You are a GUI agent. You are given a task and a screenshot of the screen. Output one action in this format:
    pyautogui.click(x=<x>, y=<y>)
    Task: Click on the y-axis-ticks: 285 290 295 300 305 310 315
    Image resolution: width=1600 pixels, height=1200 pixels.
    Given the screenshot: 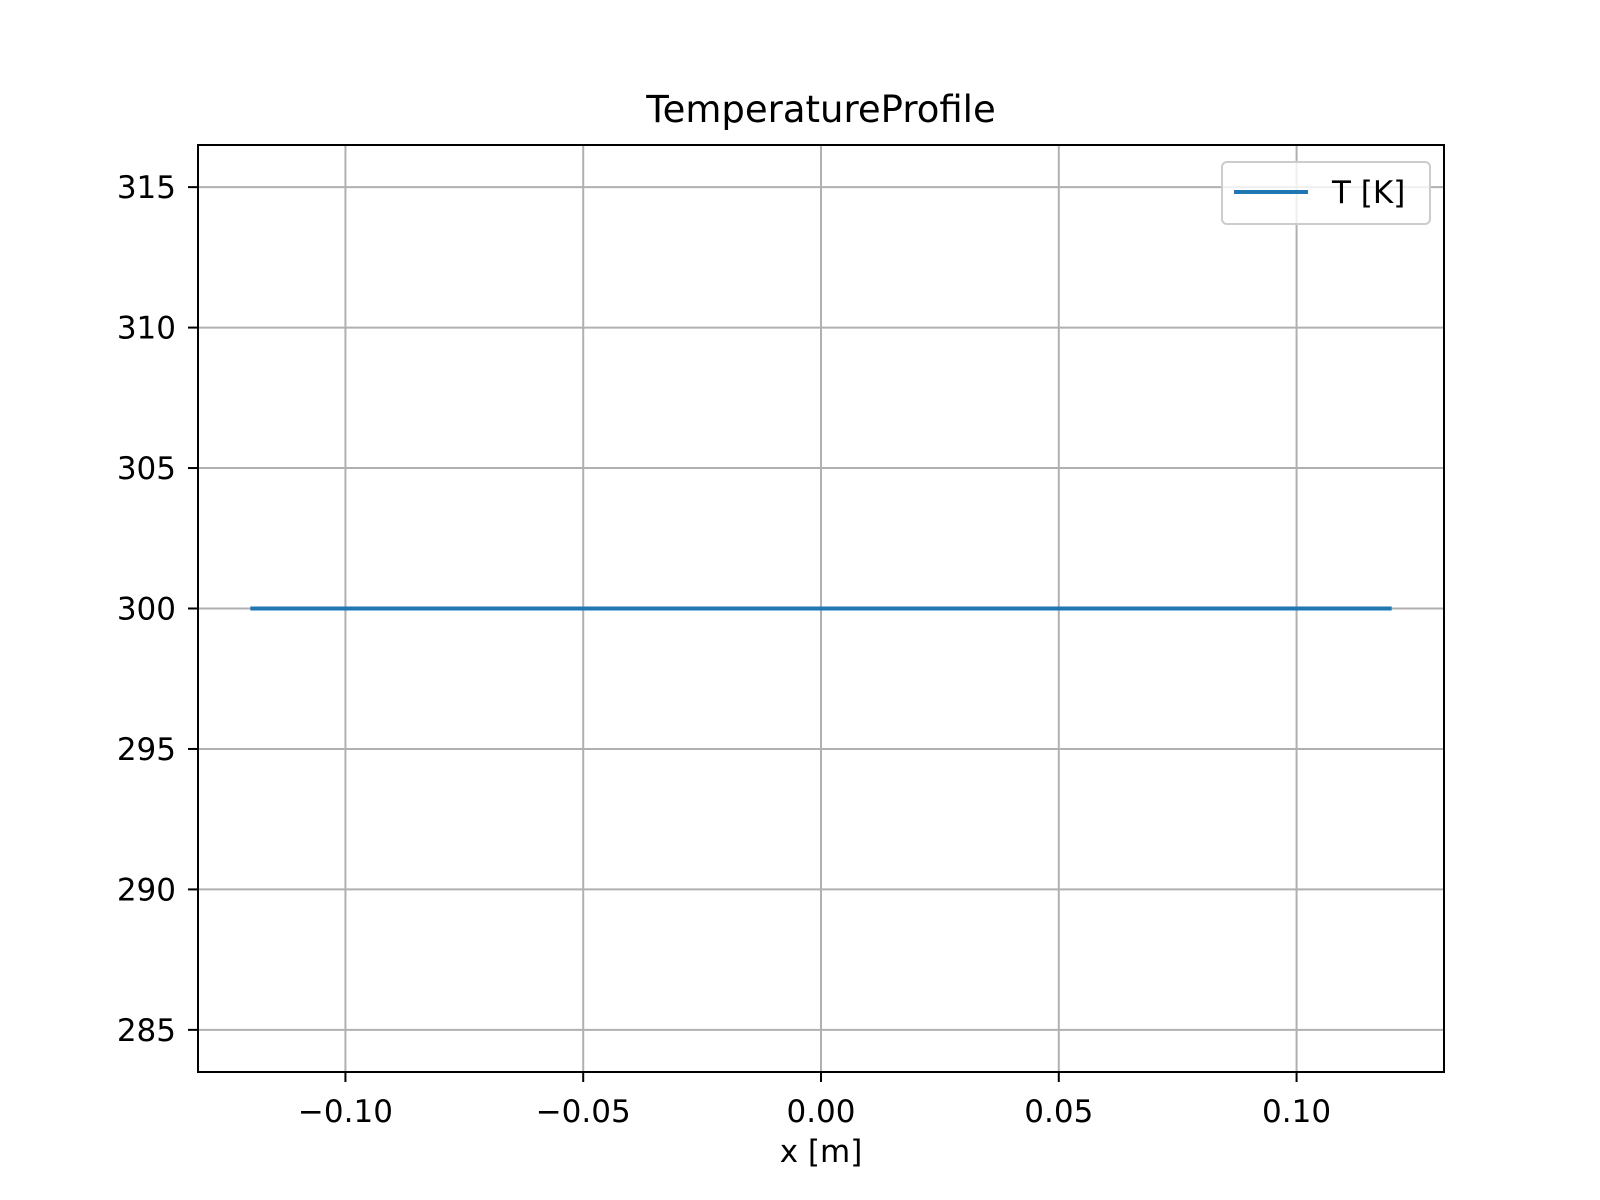 What is the action you would take?
    pyautogui.click(x=157, y=609)
    